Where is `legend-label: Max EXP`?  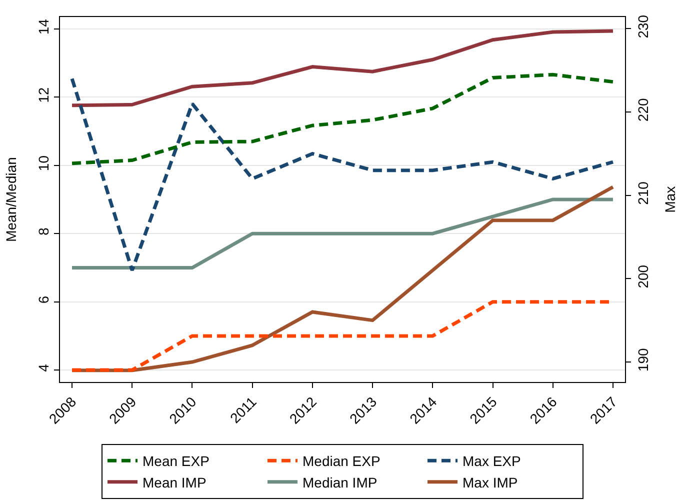
legend-label: Max EXP is located at coordinates (491, 461).